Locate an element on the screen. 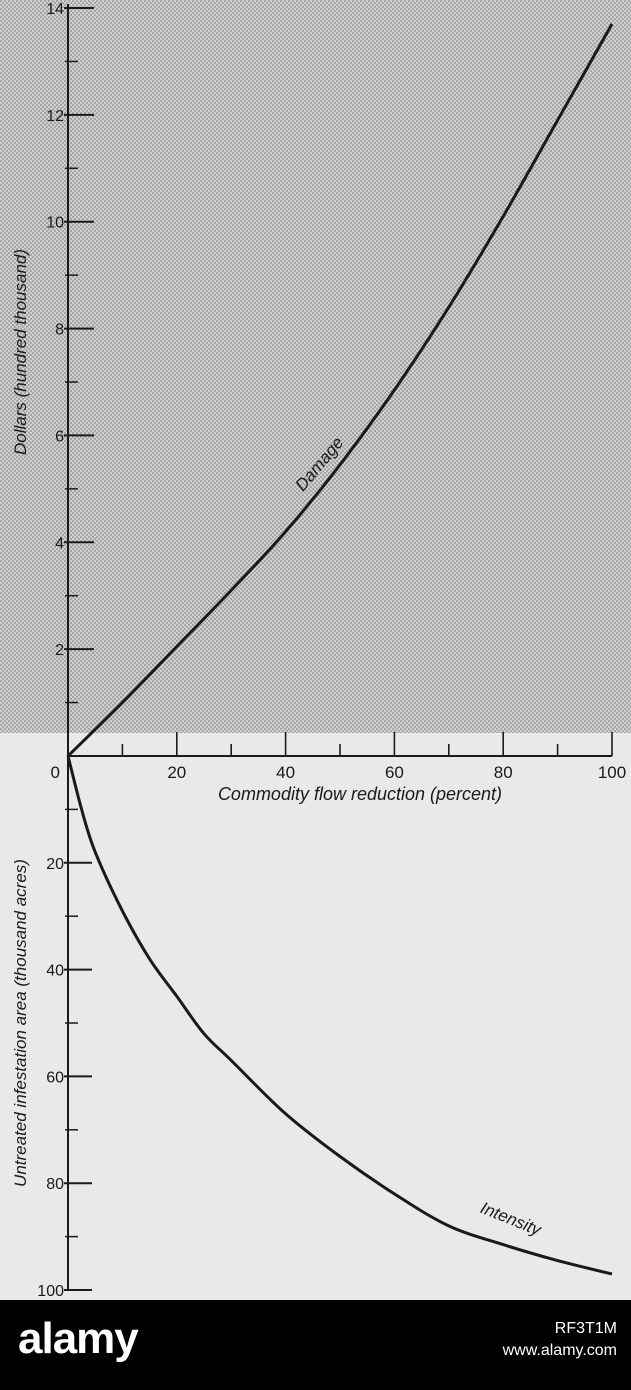 This screenshot has height=1390, width=631. y-tick-label: 8 is located at coordinates (59, 330).